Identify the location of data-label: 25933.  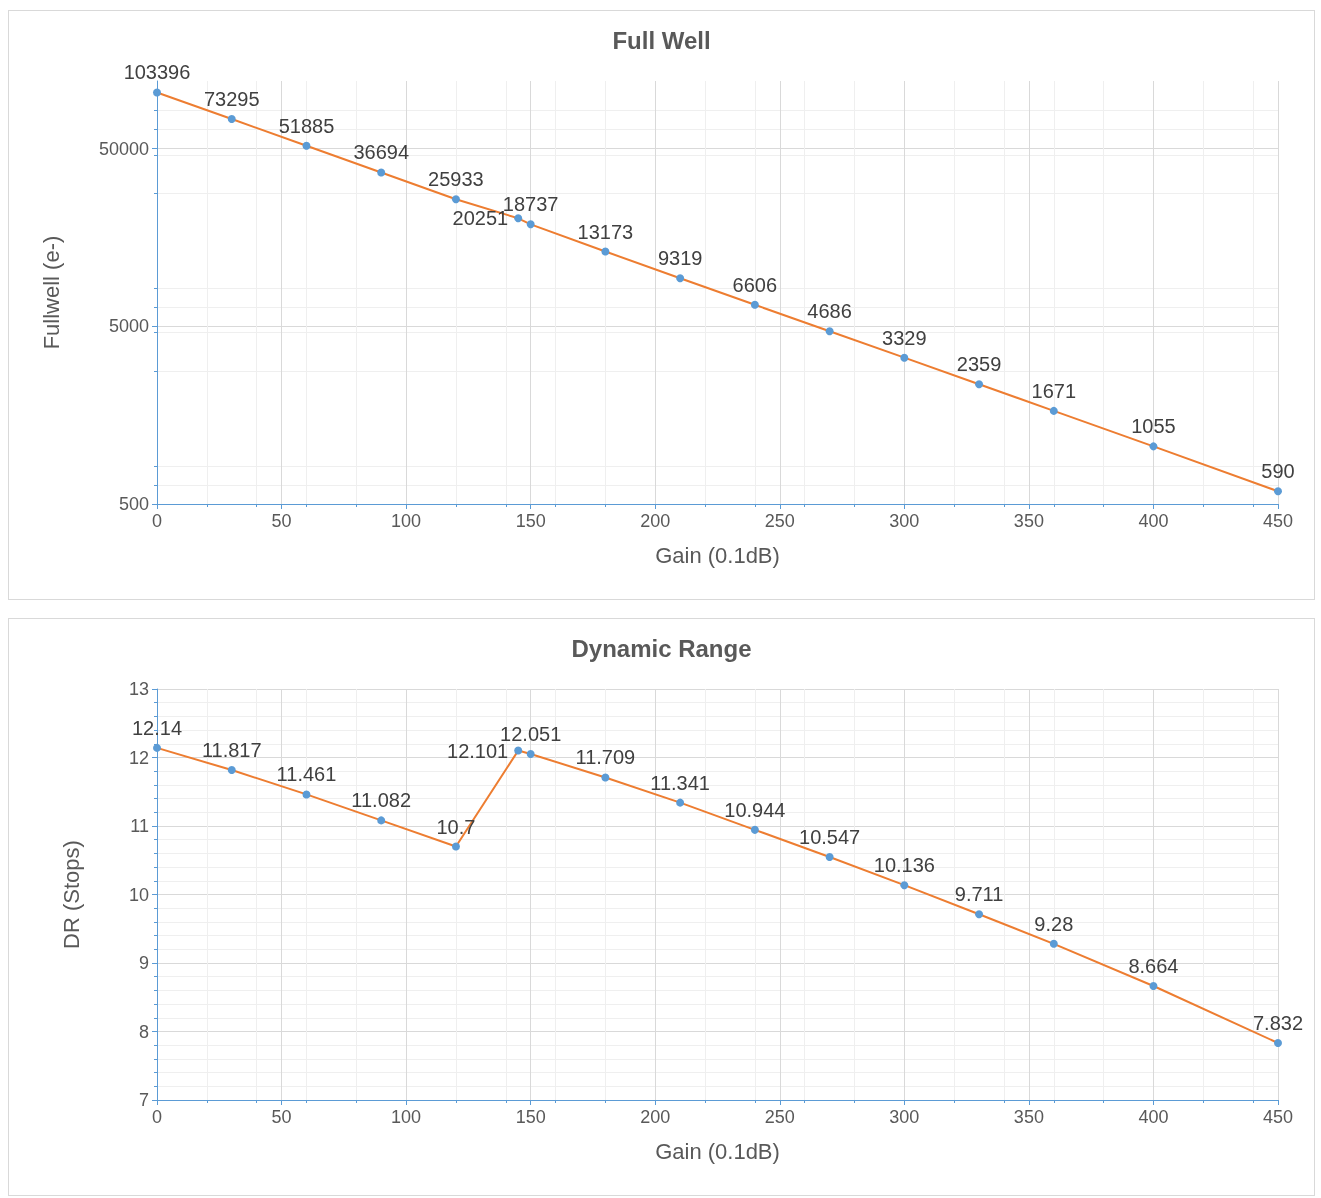
(456, 179).